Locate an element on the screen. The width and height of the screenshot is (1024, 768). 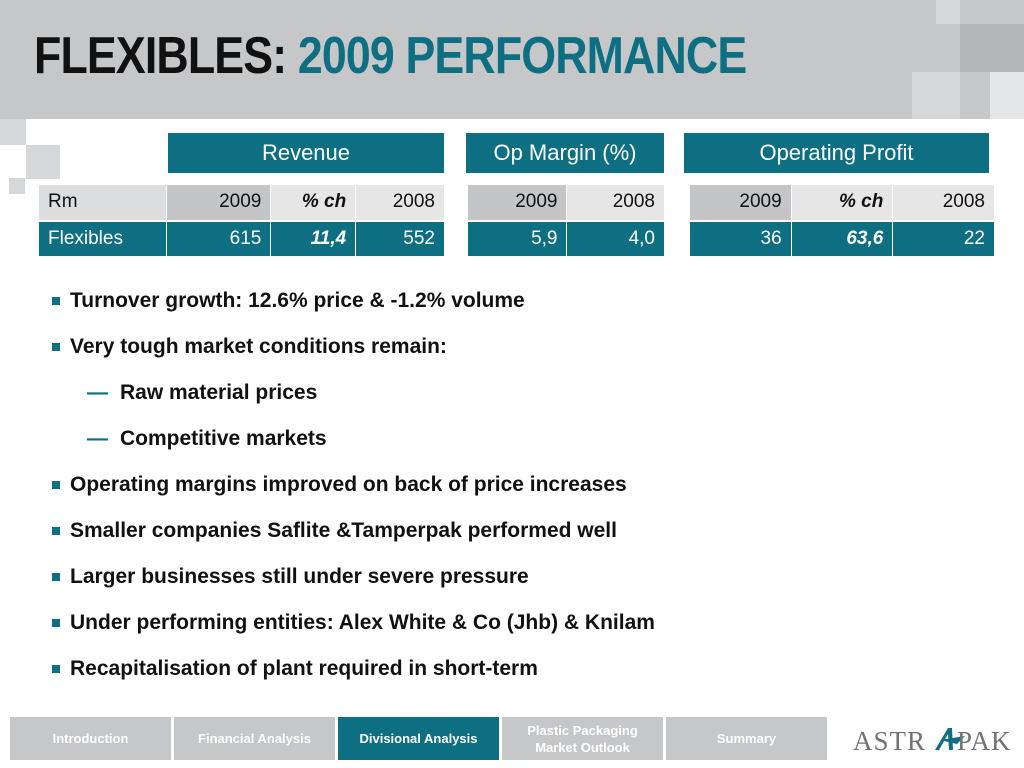
table-row: Flexibles 615 11,4 552 is located at coordinates (241, 238).